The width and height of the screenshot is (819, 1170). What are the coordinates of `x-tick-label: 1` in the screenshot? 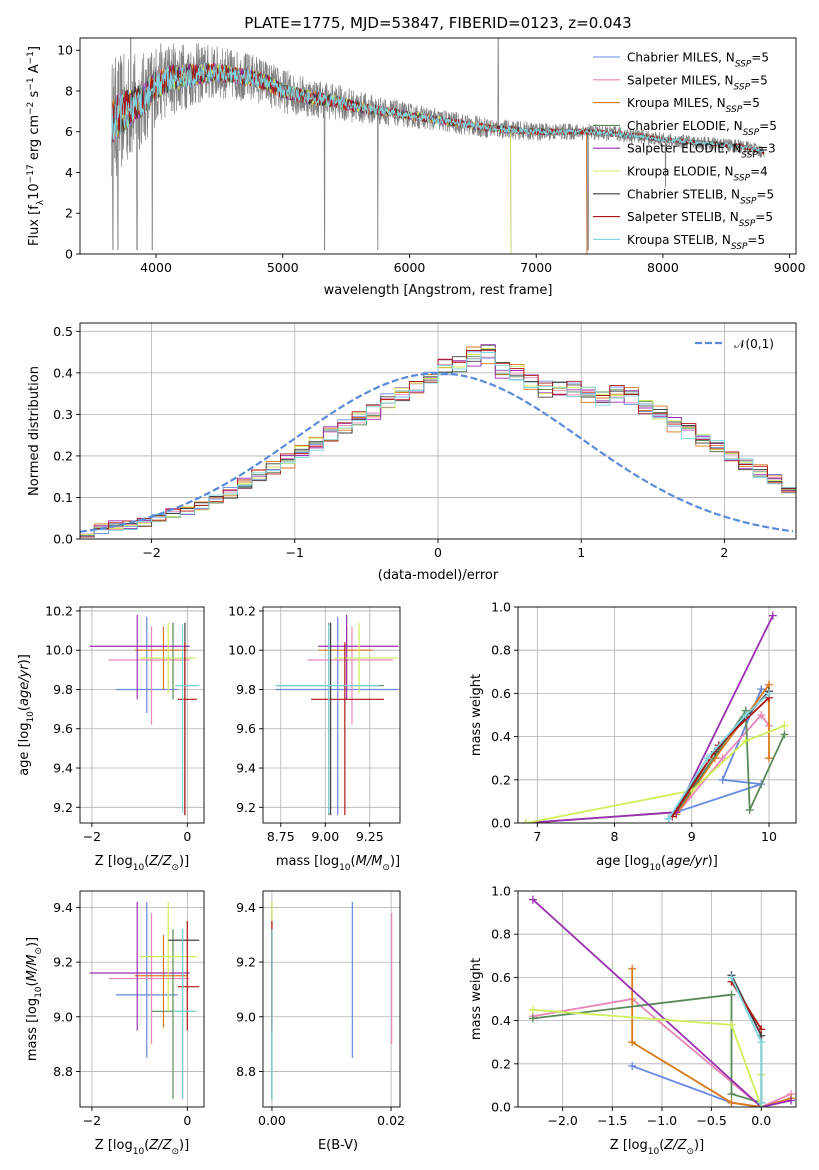 It's located at (581, 552).